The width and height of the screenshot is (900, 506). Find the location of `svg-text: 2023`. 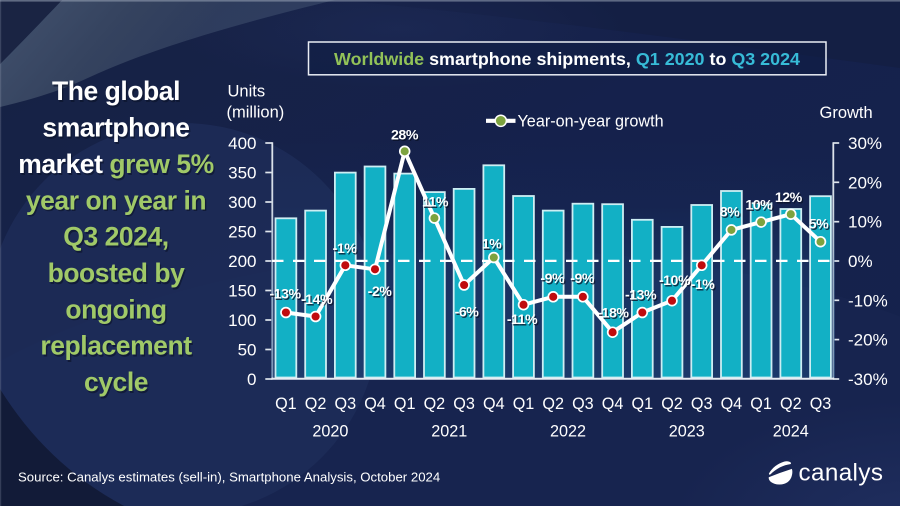

svg-text: 2023 is located at coordinates (687, 432).